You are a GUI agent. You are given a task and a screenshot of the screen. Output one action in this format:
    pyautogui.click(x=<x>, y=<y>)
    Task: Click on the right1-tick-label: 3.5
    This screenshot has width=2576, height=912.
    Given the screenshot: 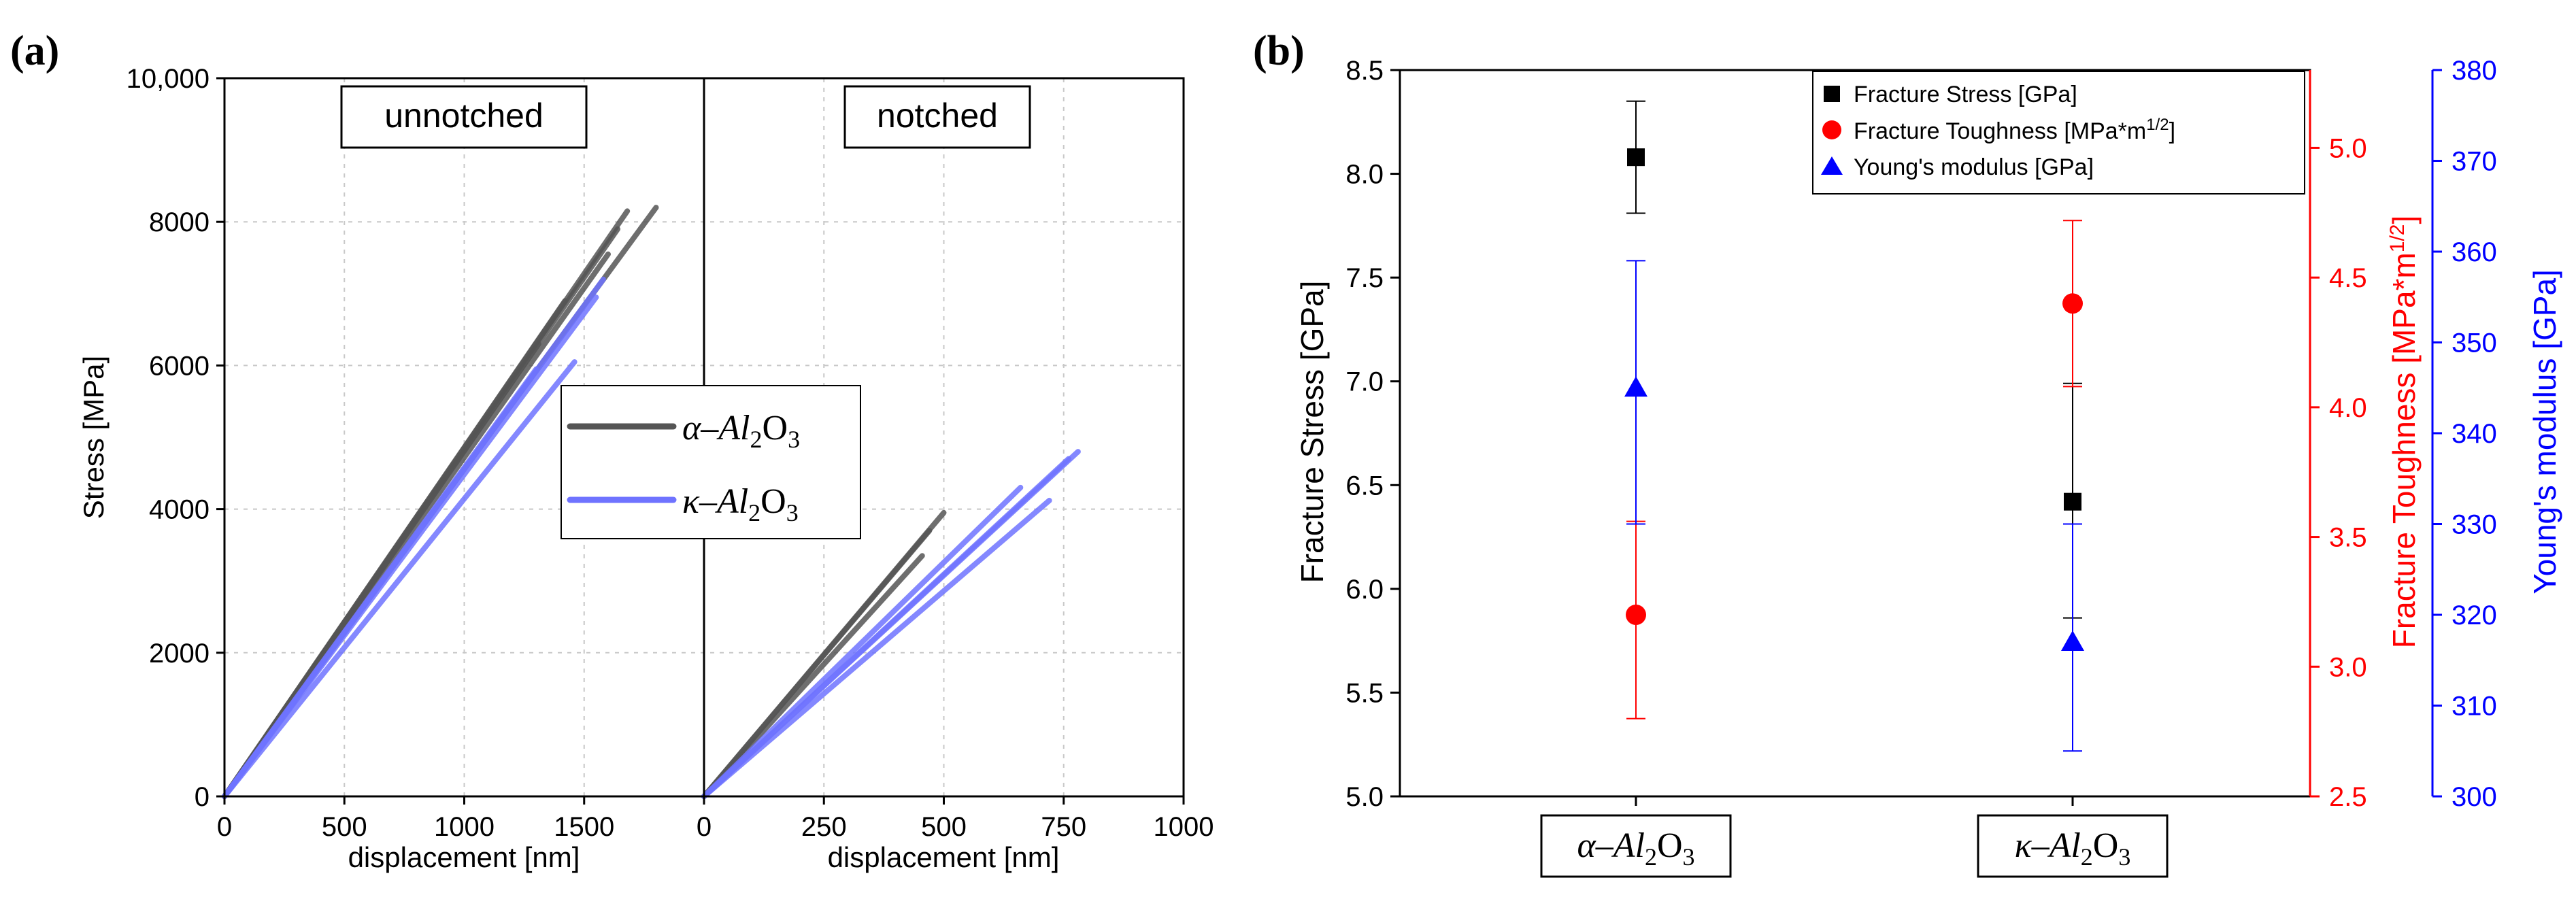 What is the action you would take?
    pyautogui.click(x=2348, y=538)
    